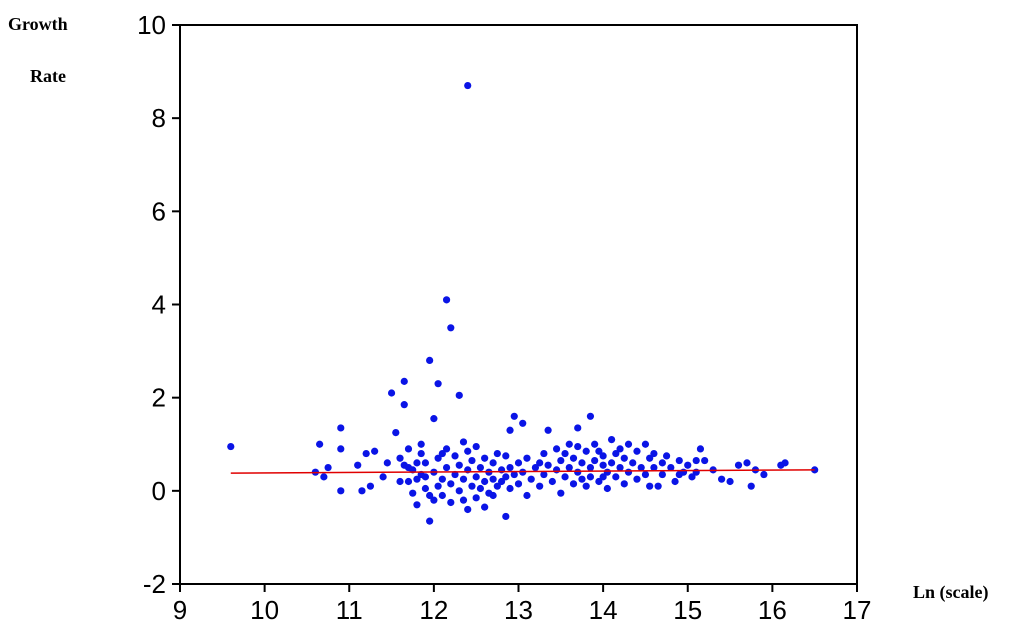 The width and height of the screenshot is (1024, 638). What do you see at coordinates (159, 398) in the screenshot?
I see `y-tick-label: 2` at bounding box center [159, 398].